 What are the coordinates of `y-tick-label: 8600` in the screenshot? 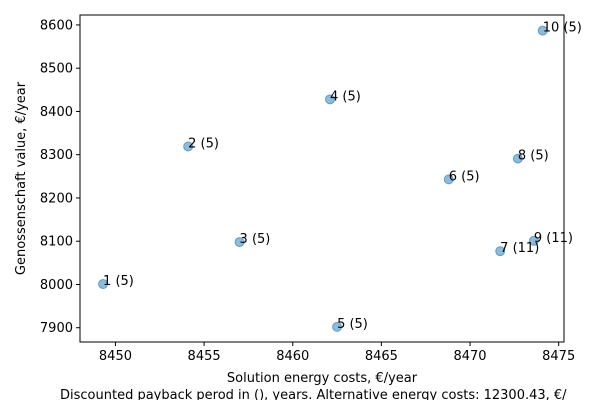 It's located at (56, 25).